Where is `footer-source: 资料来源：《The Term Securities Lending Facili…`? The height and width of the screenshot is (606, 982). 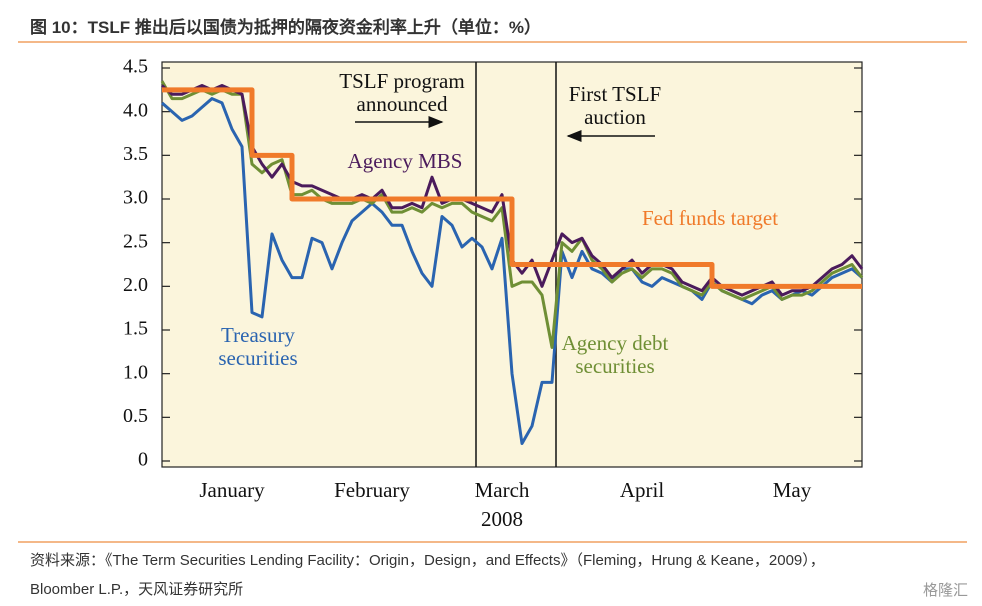
footer-source: 资料来源：《The Term Securities Lending Facili… is located at coordinates (427, 560).